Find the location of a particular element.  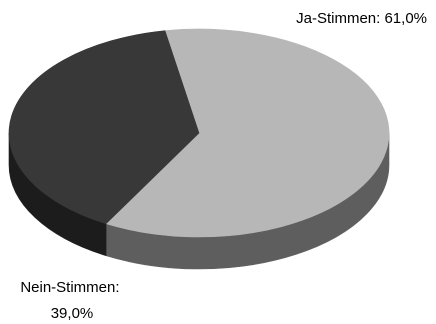

slice-label-nein: Nein-Stimmen: 39,0% is located at coordinates (71, 300).